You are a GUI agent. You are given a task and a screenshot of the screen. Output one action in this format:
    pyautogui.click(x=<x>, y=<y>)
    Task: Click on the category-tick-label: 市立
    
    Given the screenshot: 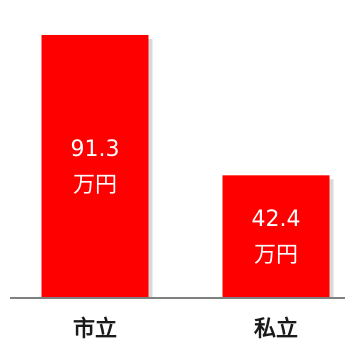 What is the action you would take?
    pyautogui.click(x=95, y=329)
    